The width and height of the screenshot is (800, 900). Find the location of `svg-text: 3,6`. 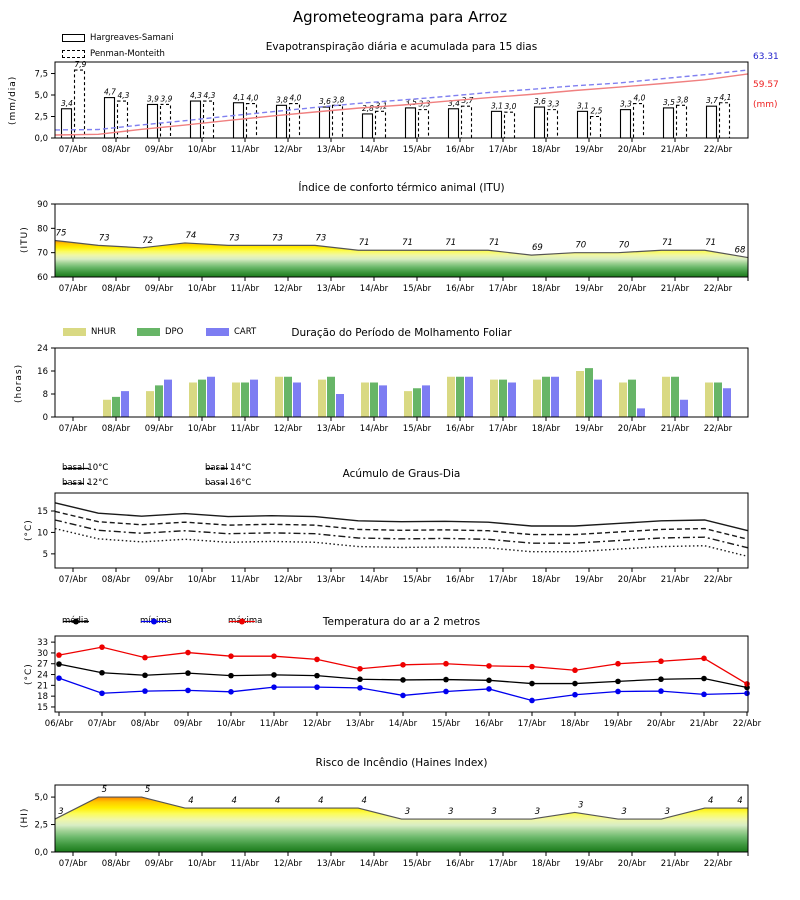

svg-text: 3,6 is located at coordinates (325, 101).